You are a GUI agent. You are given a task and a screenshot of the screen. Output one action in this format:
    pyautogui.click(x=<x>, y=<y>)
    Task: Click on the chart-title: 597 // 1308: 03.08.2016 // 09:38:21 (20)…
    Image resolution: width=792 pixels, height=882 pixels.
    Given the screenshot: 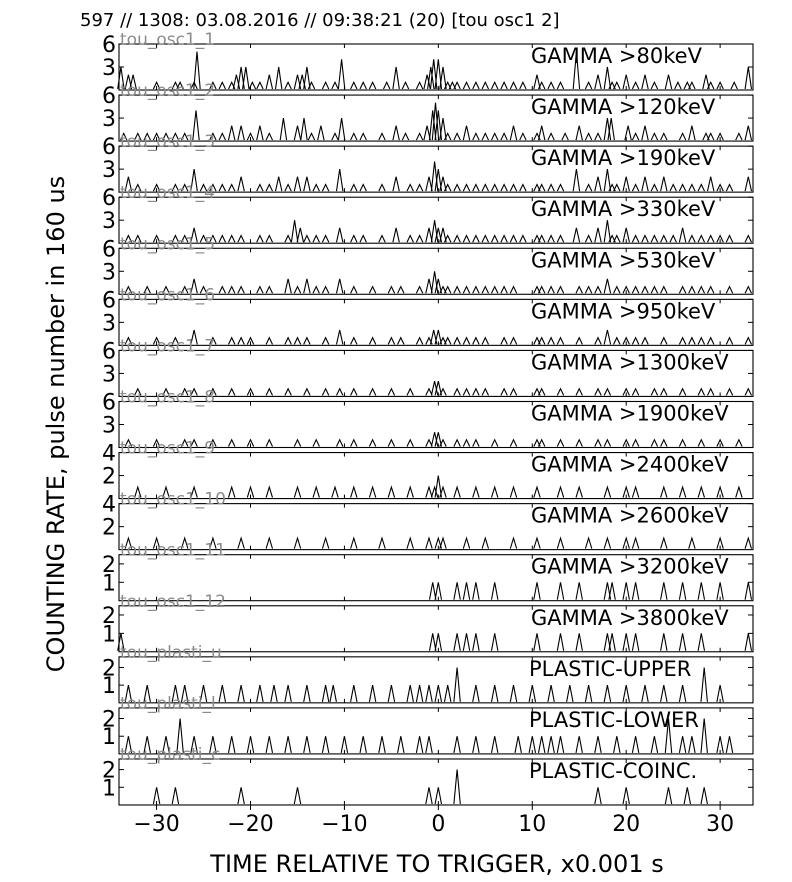 What is the action you would take?
    pyautogui.click(x=320, y=20)
    